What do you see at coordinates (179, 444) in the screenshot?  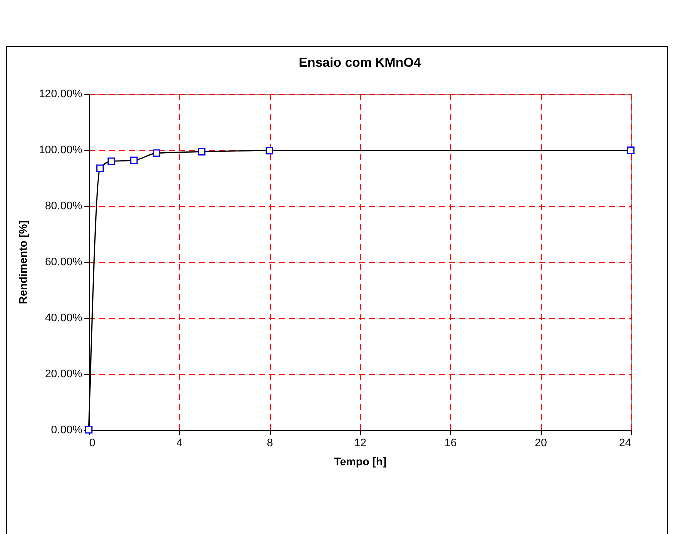 I see `x-tick-label: 4` at bounding box center [179, 444].